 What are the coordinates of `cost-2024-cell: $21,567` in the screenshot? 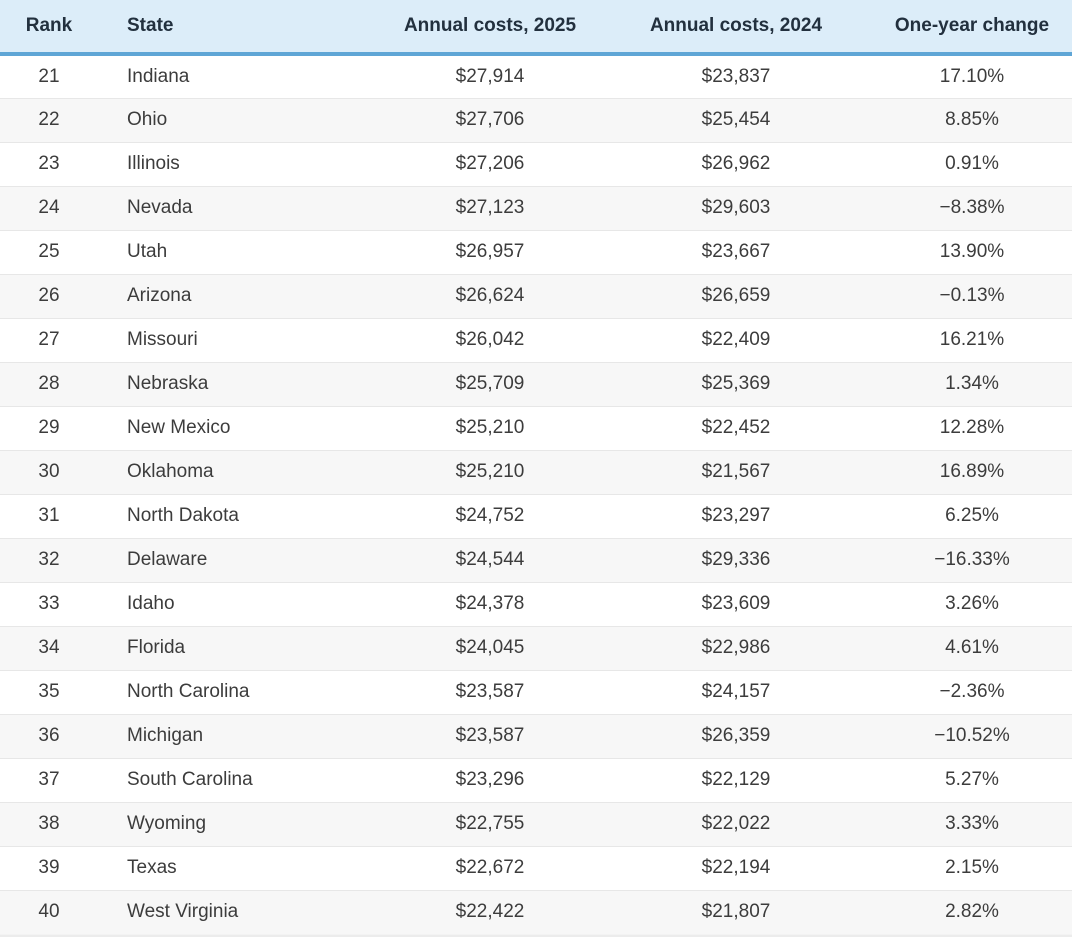 It's located at (736, 471).